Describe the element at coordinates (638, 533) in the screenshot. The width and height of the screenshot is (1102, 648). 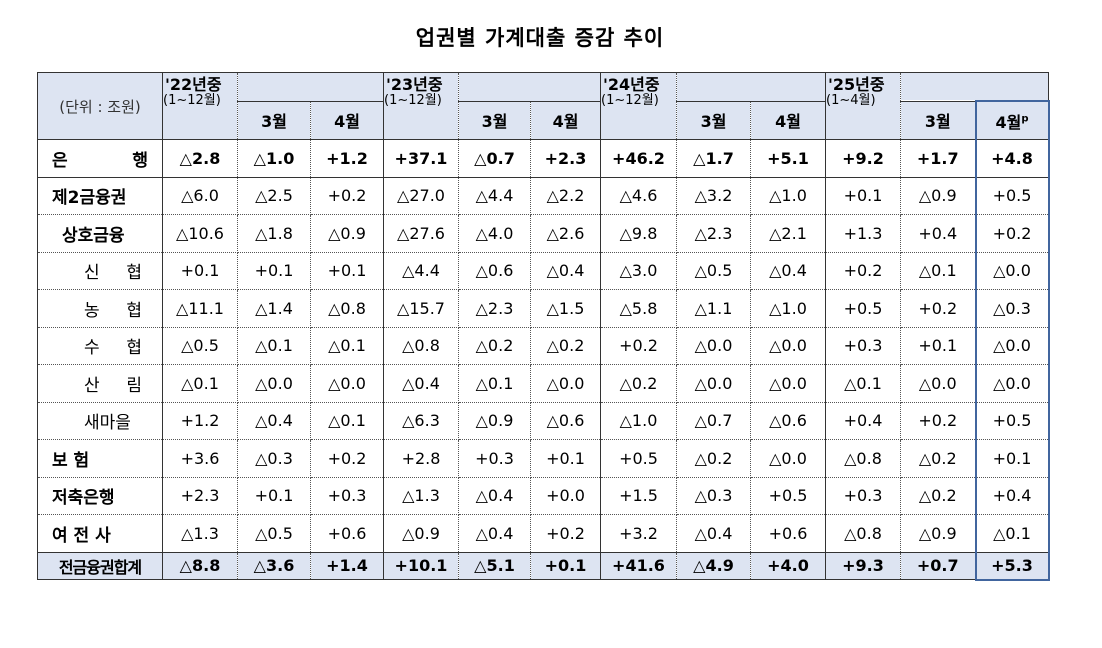
I see `value-cell: +3.2` at that location.